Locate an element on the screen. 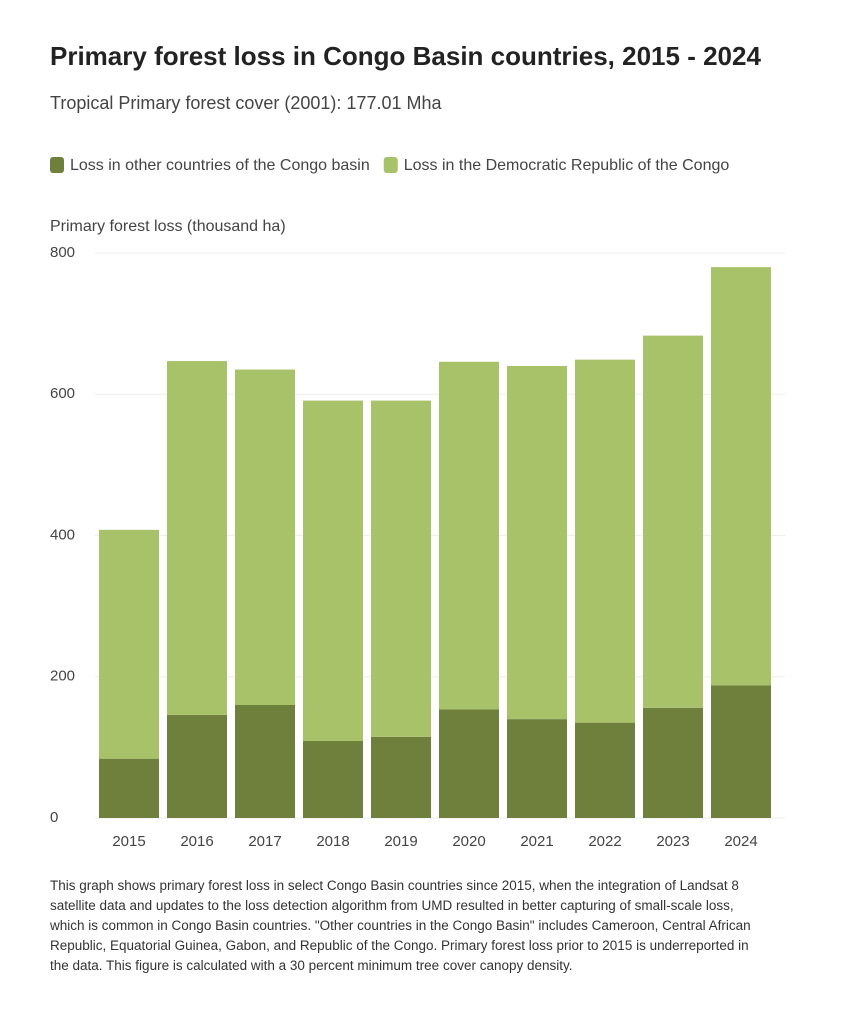 The image size is (847, 1024). y-tick-label: 400 is located at coordinates (62, 534).